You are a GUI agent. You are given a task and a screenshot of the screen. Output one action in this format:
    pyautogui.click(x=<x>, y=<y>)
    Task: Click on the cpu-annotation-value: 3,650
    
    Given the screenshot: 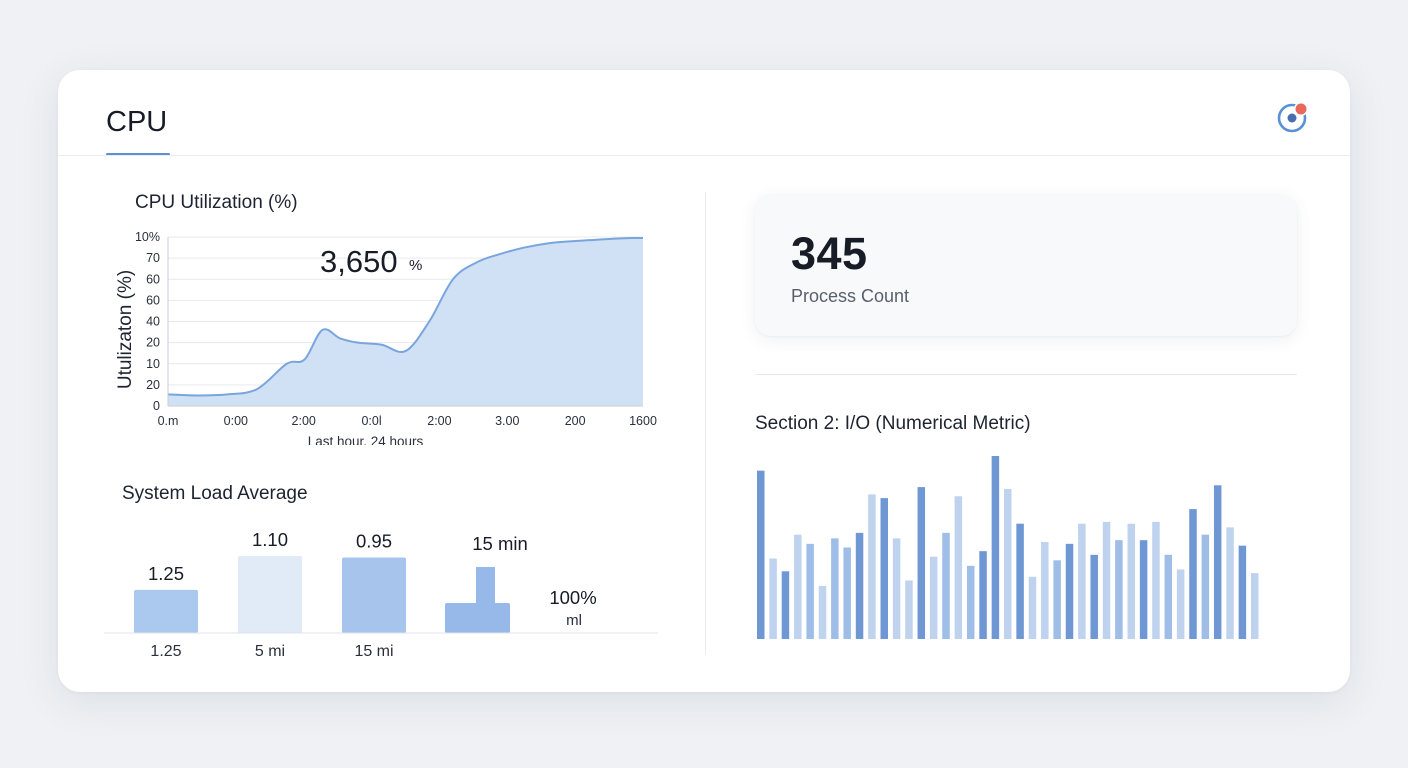 What is the action you would take?
    pyautogui.click(x=359, y=261)
    